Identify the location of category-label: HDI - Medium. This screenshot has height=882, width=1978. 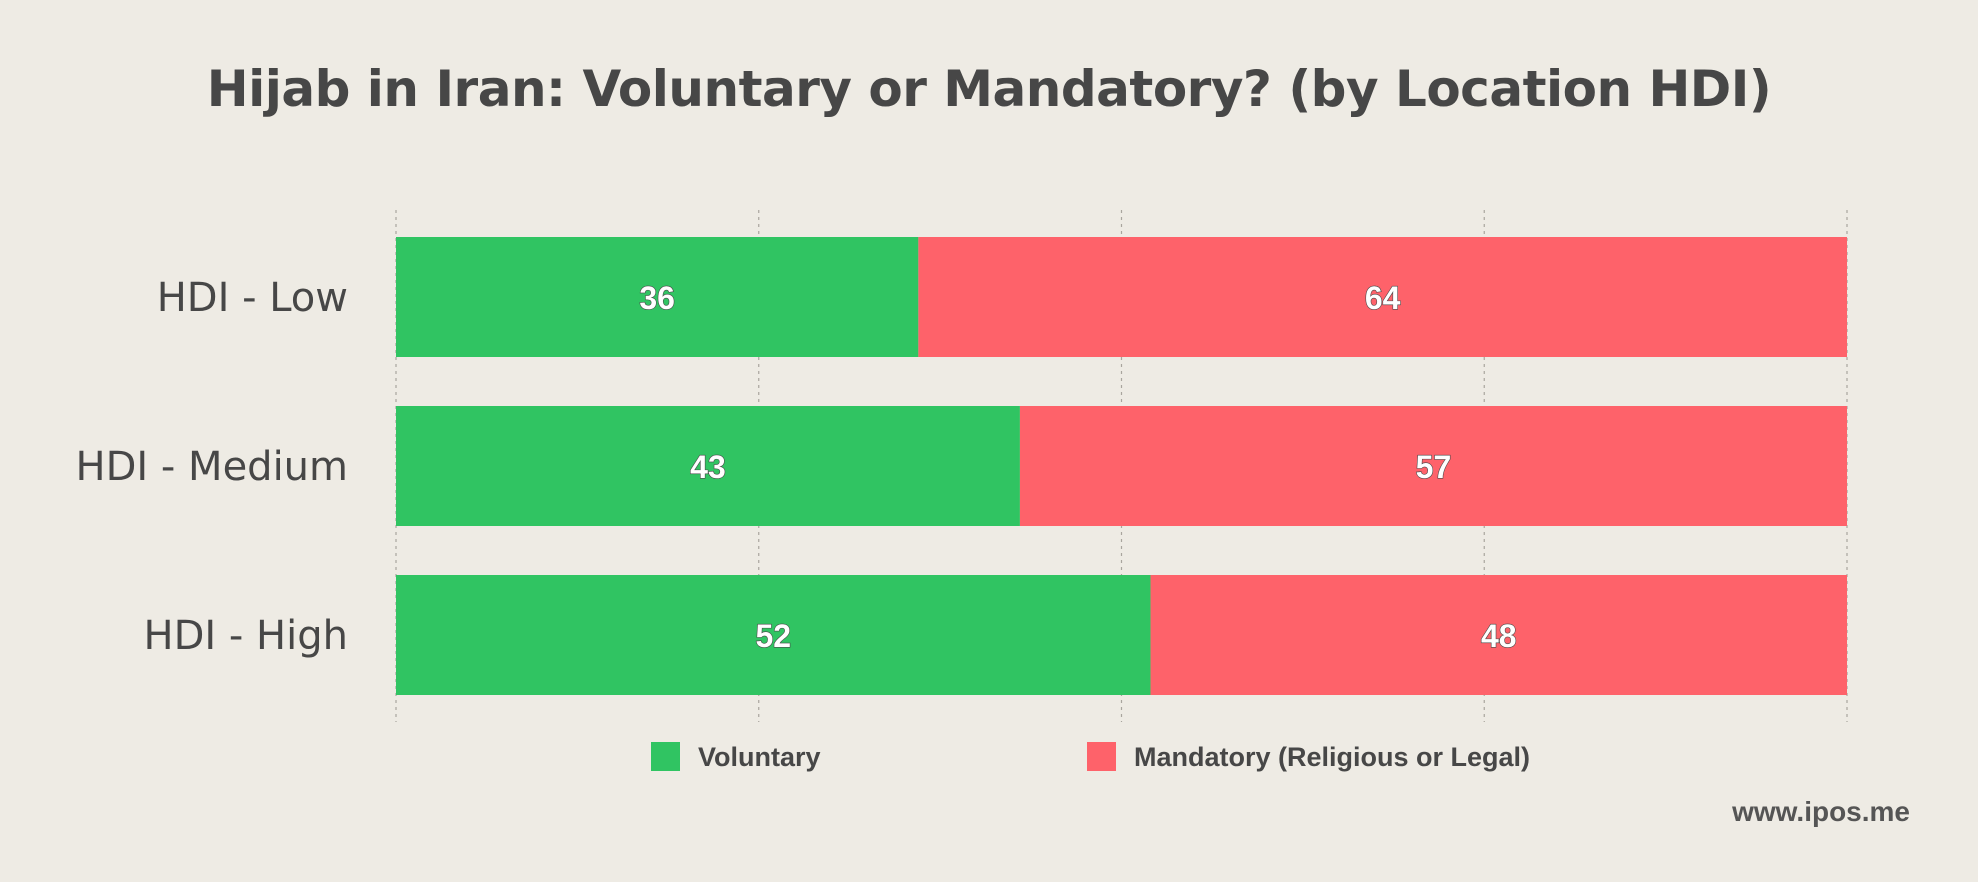
(212, 467).